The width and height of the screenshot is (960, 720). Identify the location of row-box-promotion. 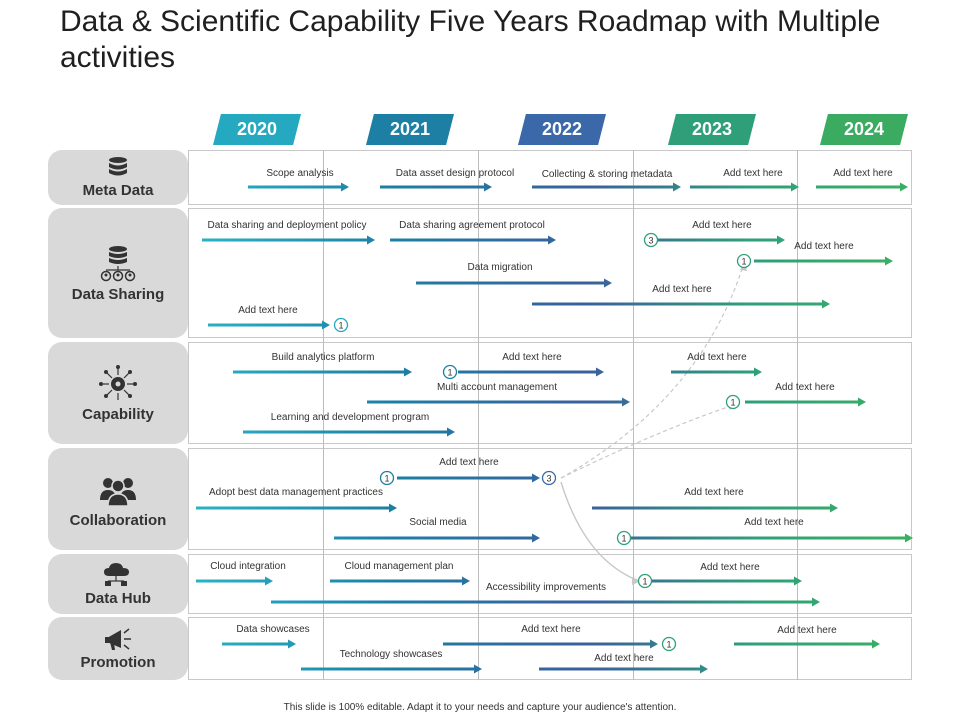
(550, 648).